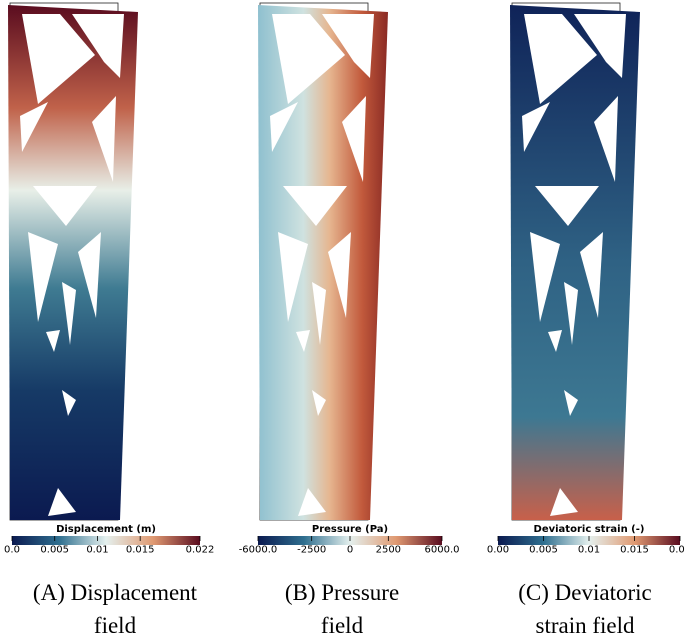 This screenshot has width=685, height=633. What do you see at coordinates (12, 549) in the screenshot?
I see `tick-label: 0.0` at bounding box center [12, 549].